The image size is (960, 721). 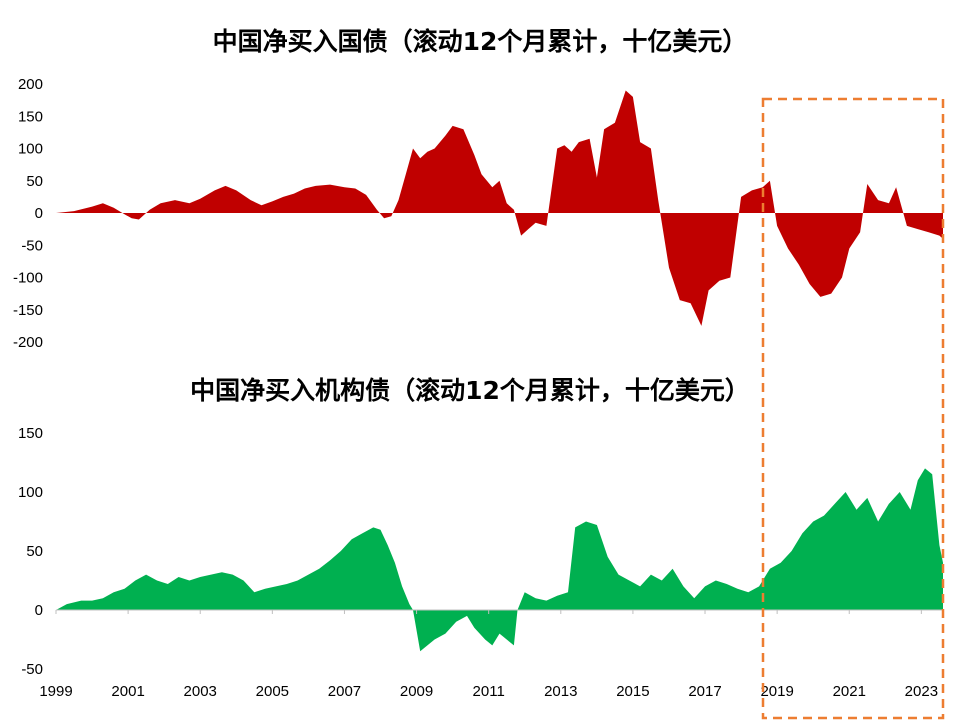 What do you see at coordinates (34, 181) in the screenshot?
I see `top-y-tick-label: 50` at bounding box center [34, 181].